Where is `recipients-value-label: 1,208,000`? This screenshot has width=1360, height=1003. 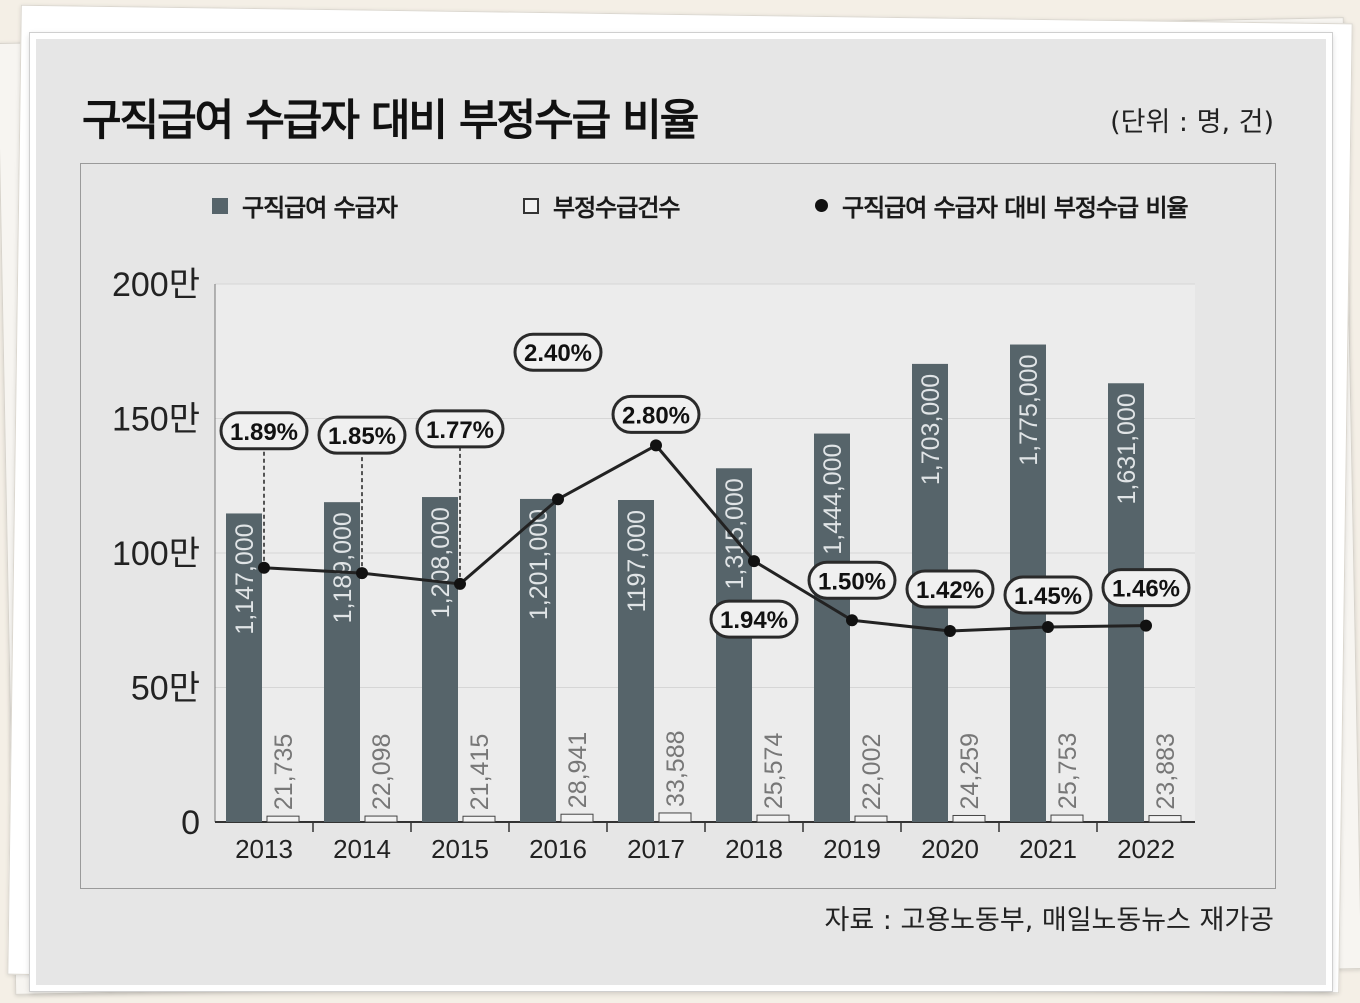
recipients-value-label: 1,208,000 is located at coordinates (441, 562).